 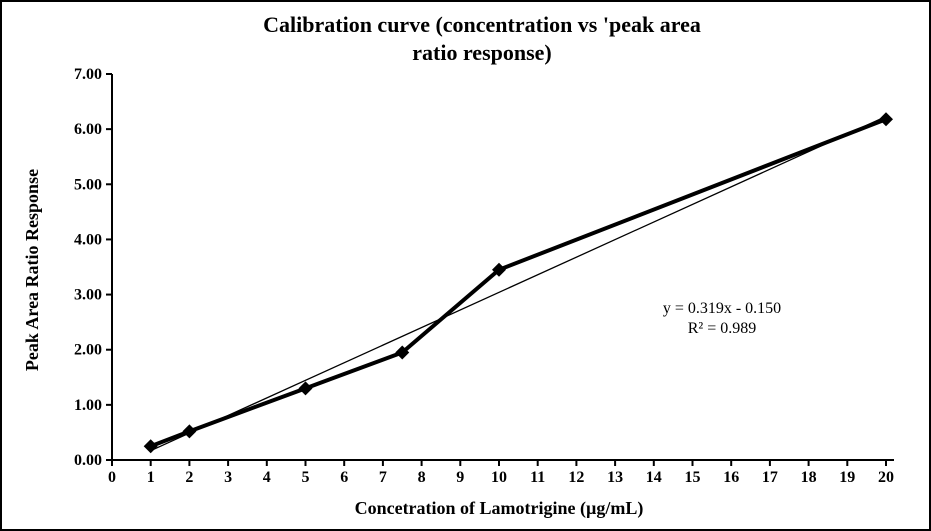 I want to click on x-tick-label: 13, so click(x=615, y=477).